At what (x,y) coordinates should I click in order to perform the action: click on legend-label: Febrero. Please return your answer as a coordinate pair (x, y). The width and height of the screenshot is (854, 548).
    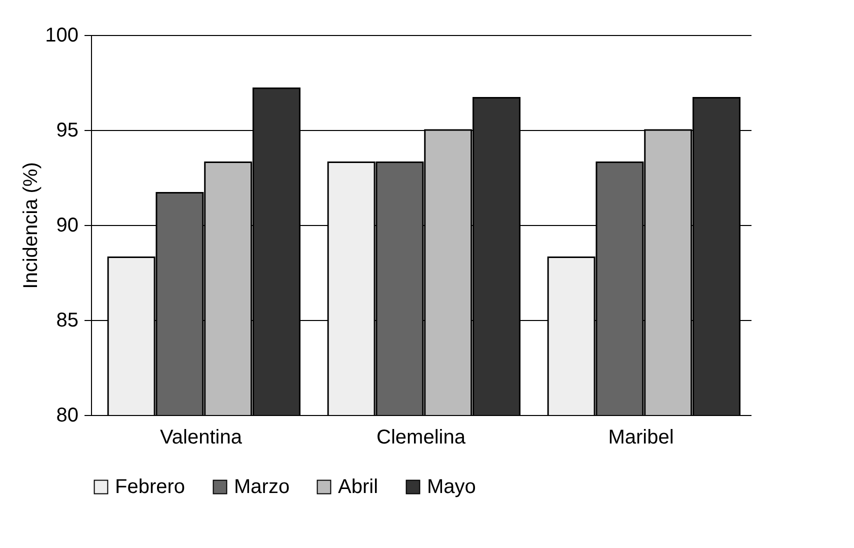
    Looking at the image, I should click on (150, 487).